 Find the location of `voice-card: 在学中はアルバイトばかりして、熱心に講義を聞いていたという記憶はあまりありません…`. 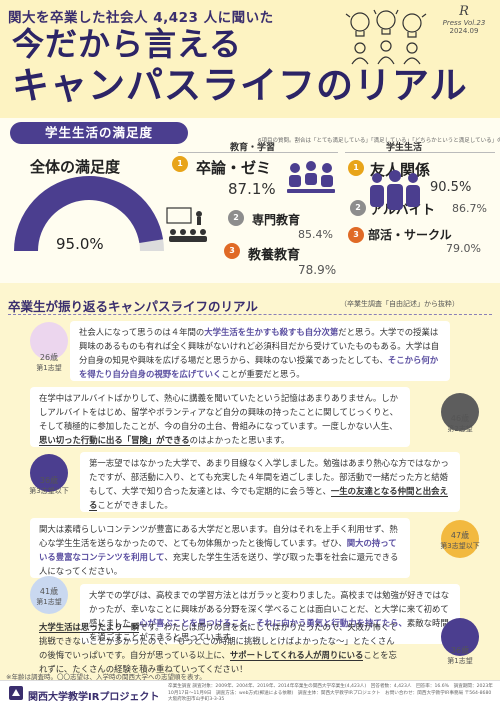

voice-card: 在学中はアルバイトばかりして、熱心に講義を聞いていたという記憶はあまりありません… is located at coordinates (220, 417).